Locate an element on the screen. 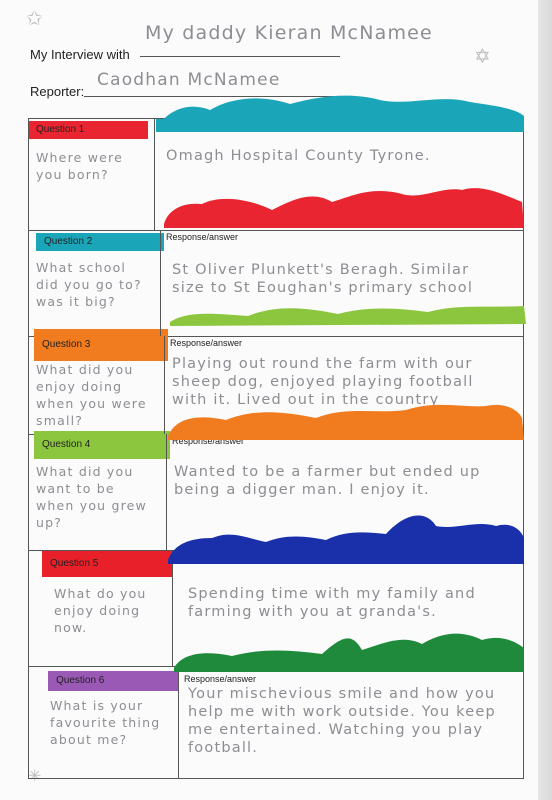  page-edge-shadow is located at coordinates (545, 400).